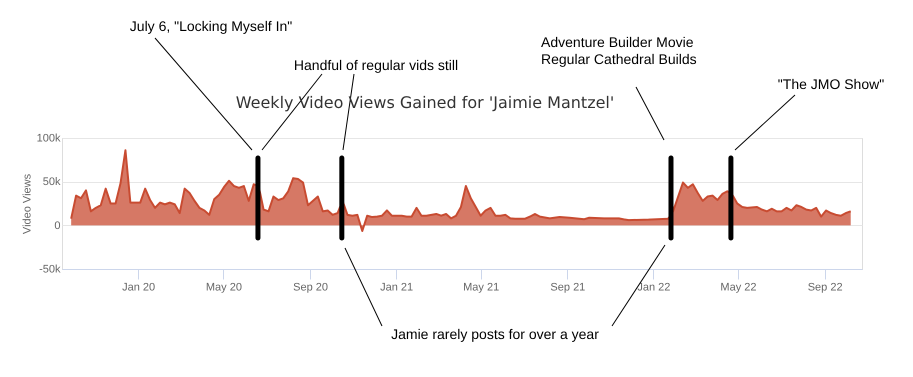 The width and height of the screenshot is (913, 377). Describe the element at coordinates (568, 288) in the screenshot. I see `x-tick-label: Sep 21` at that location.